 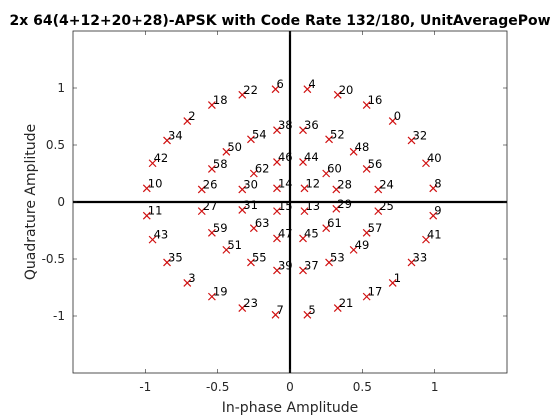 I want to click on x-tick-label: 1, so click(x=435, y=387).